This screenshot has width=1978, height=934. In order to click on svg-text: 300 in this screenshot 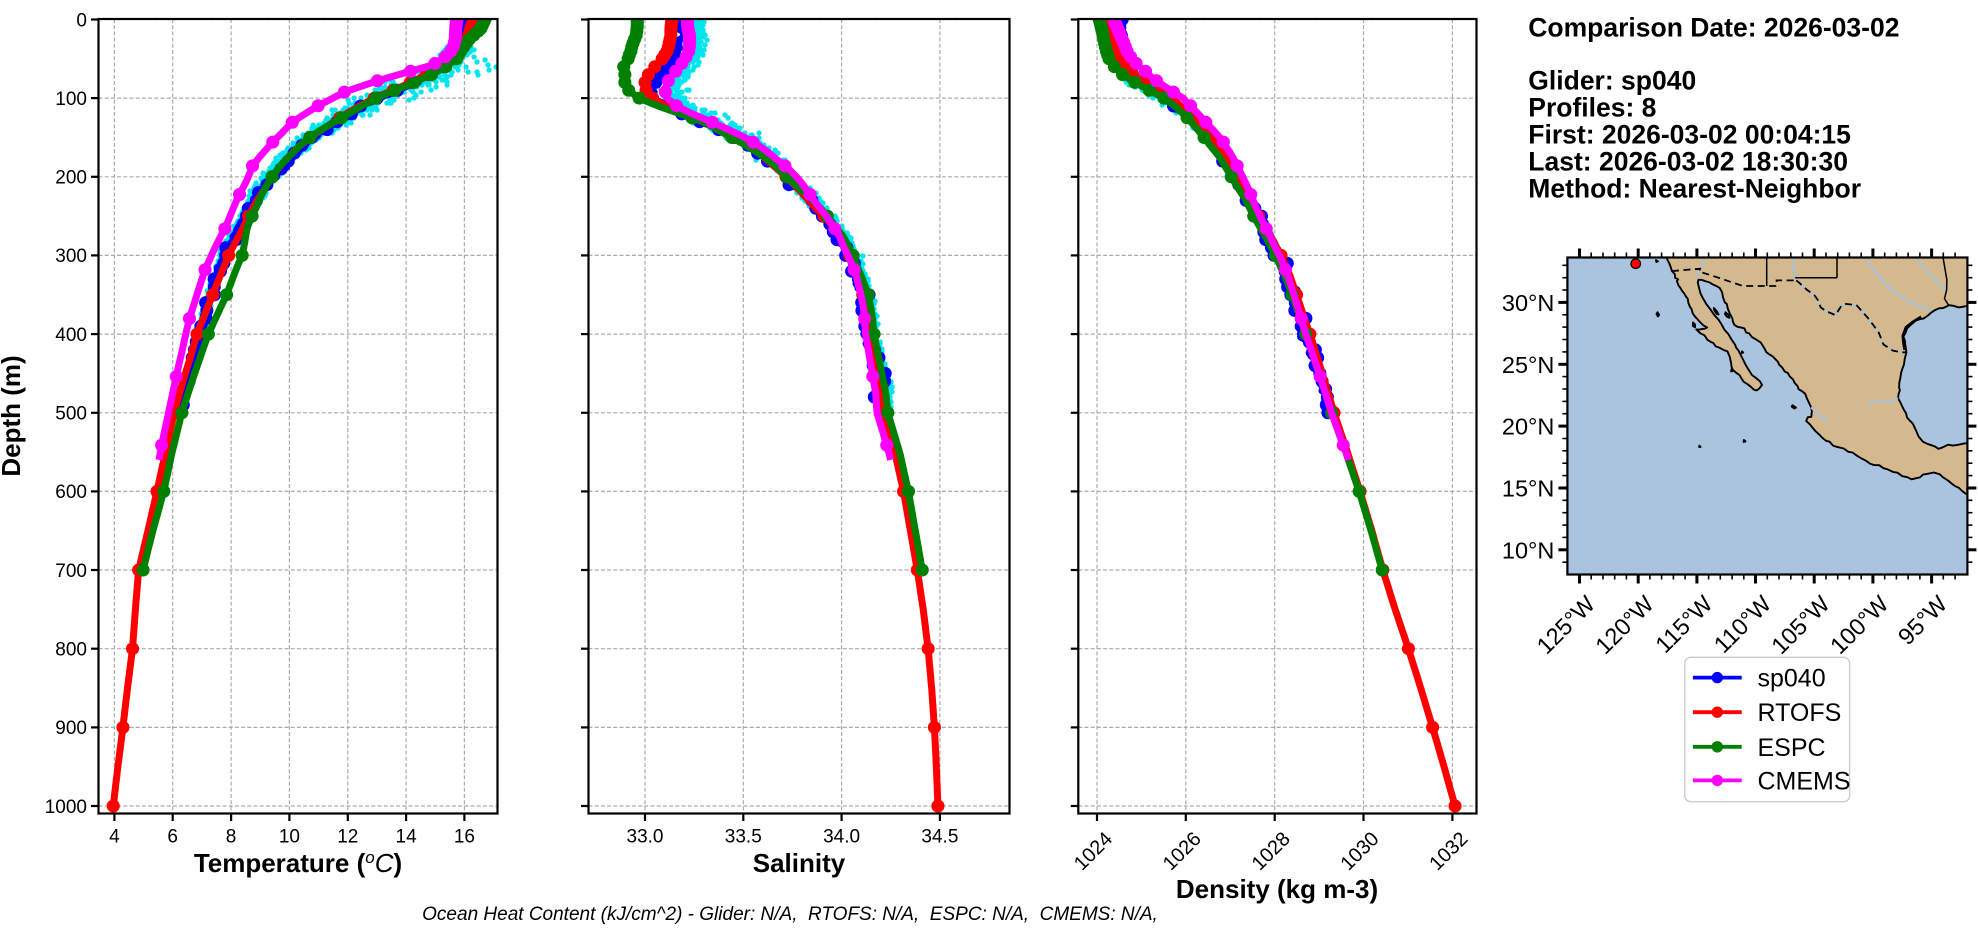, I will do `click(71, 256)`.